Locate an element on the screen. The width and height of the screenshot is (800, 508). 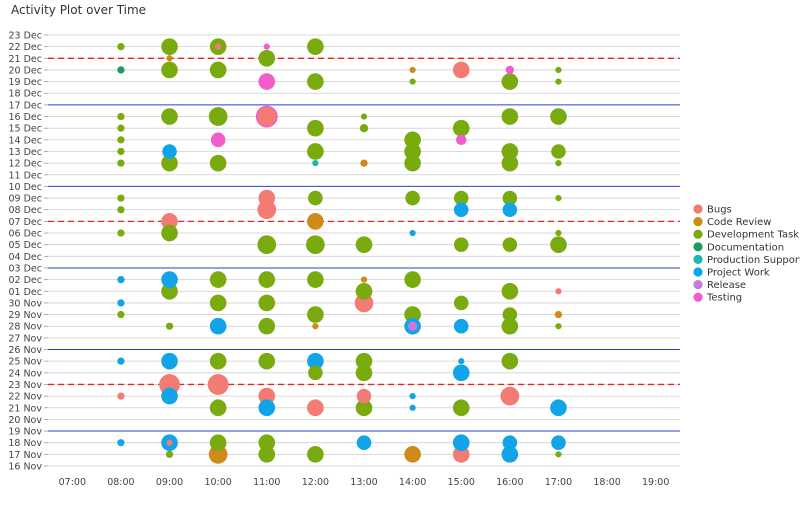
y-tick-label: 18 Dec is located at coordinates (26, 94).